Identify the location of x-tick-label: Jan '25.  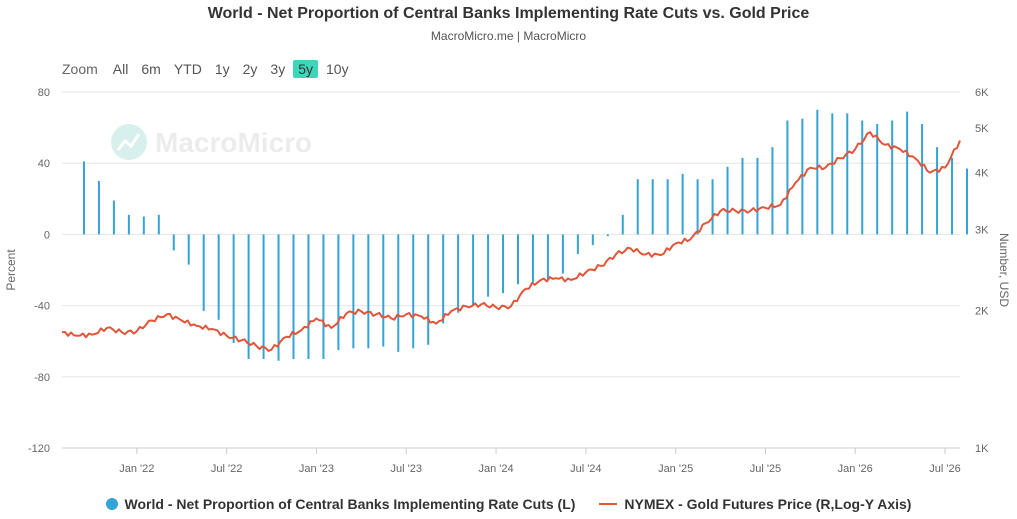
(675, 469).